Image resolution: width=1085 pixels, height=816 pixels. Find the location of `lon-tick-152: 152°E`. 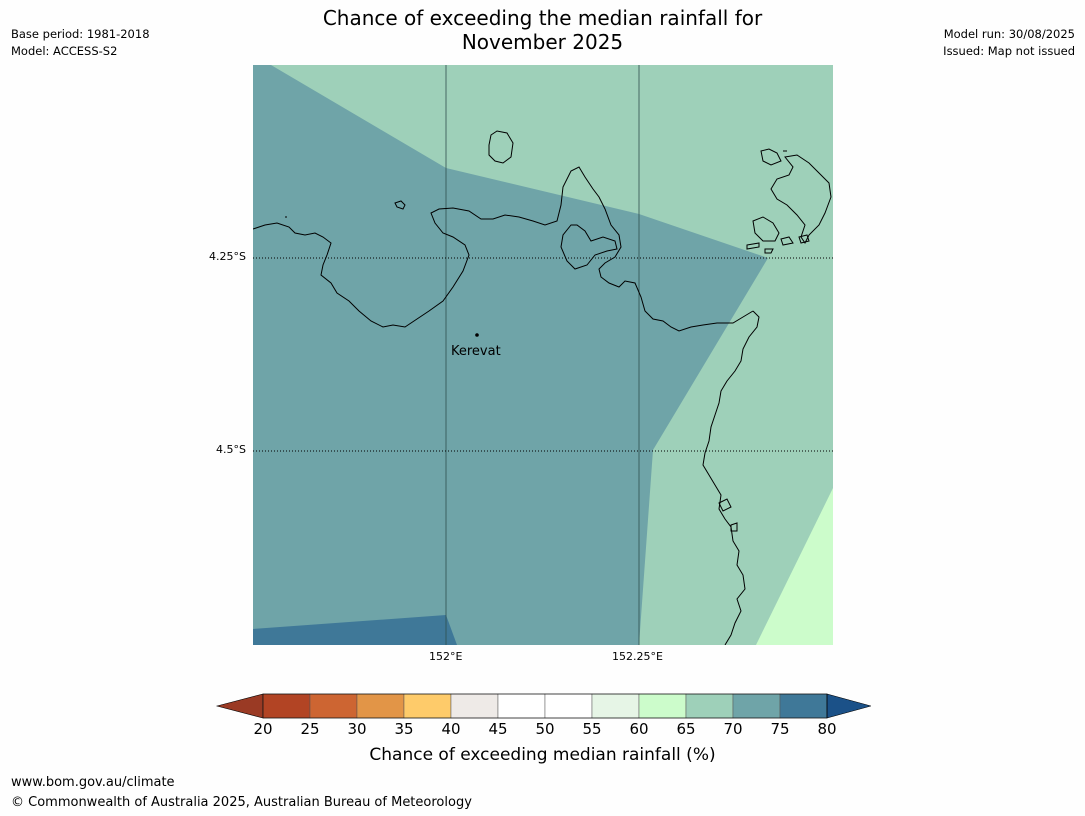

lon-tick-152: 152°E is located at coordinates (446, 656).